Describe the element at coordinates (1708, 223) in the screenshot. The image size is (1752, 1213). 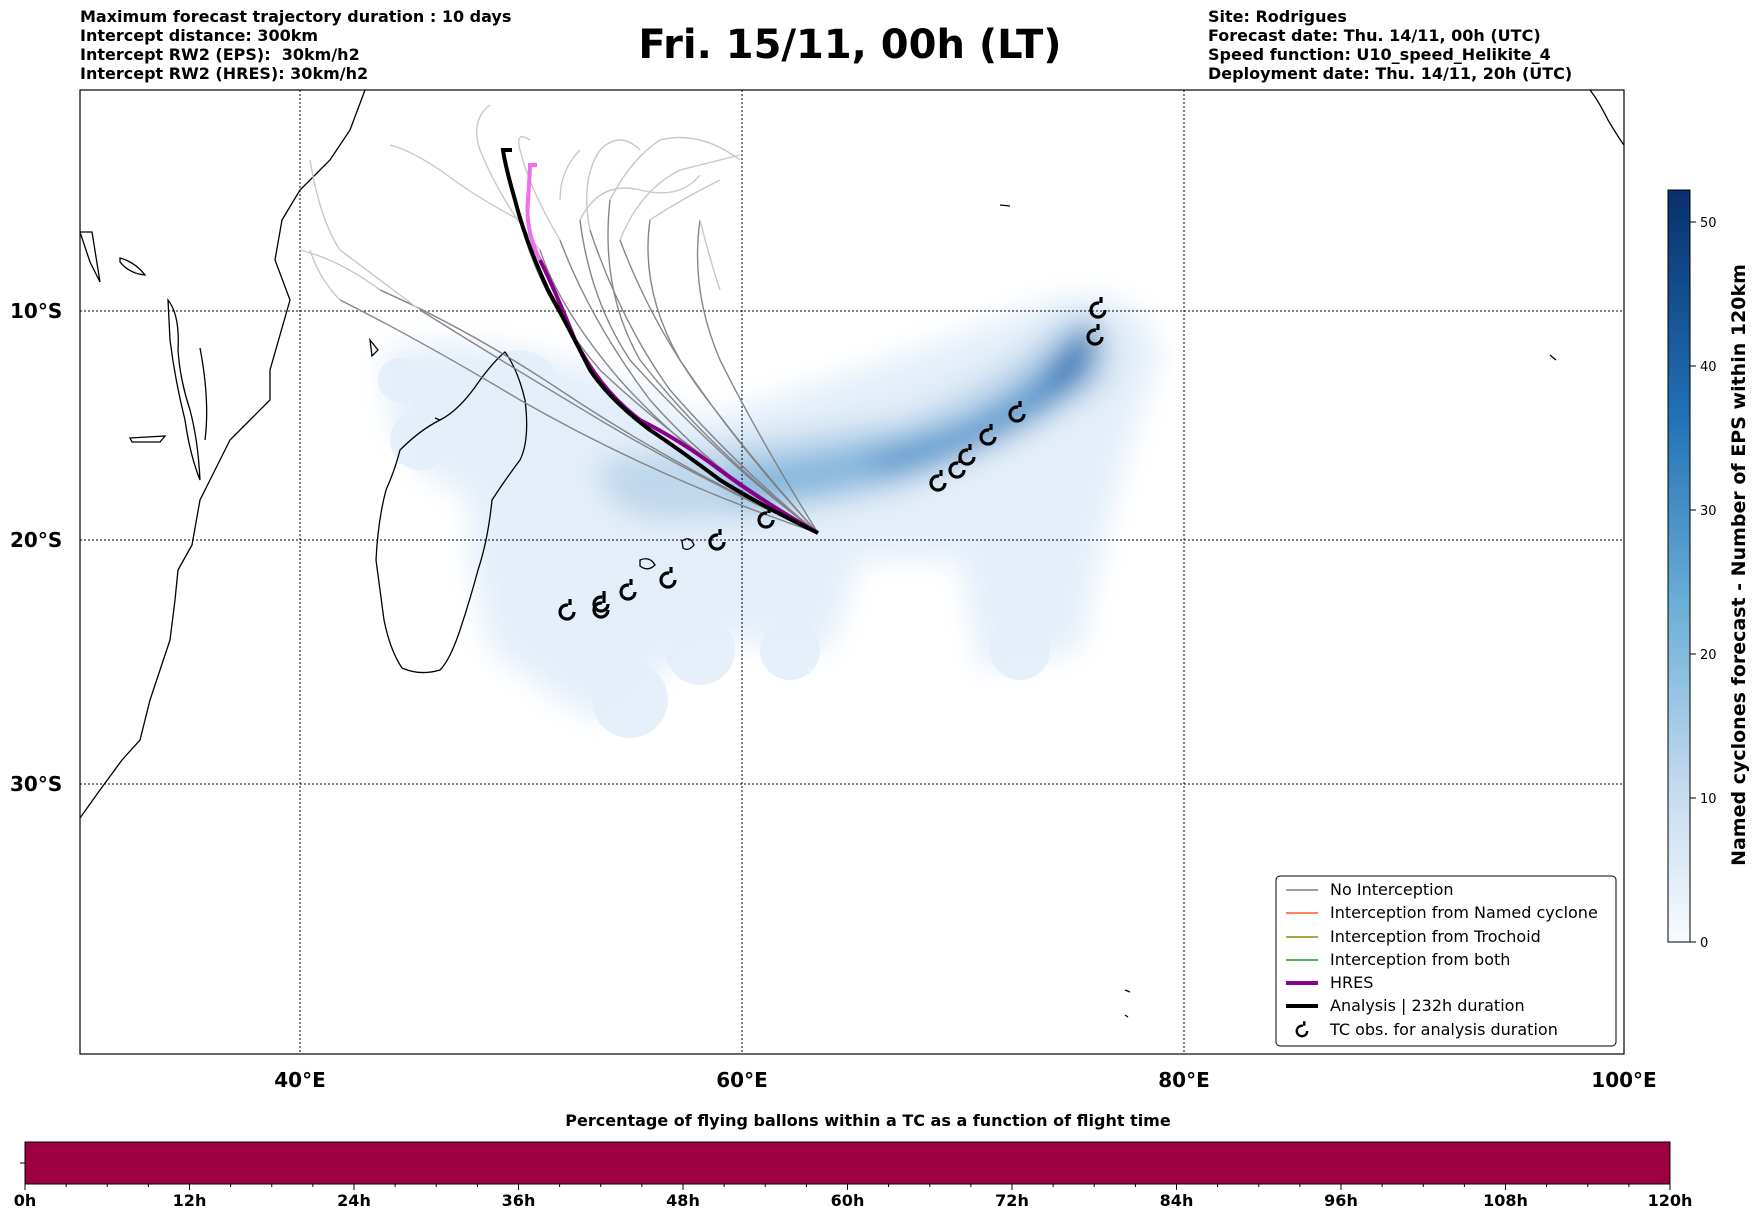
I see `colorbar-tick-50: 50` at that location.